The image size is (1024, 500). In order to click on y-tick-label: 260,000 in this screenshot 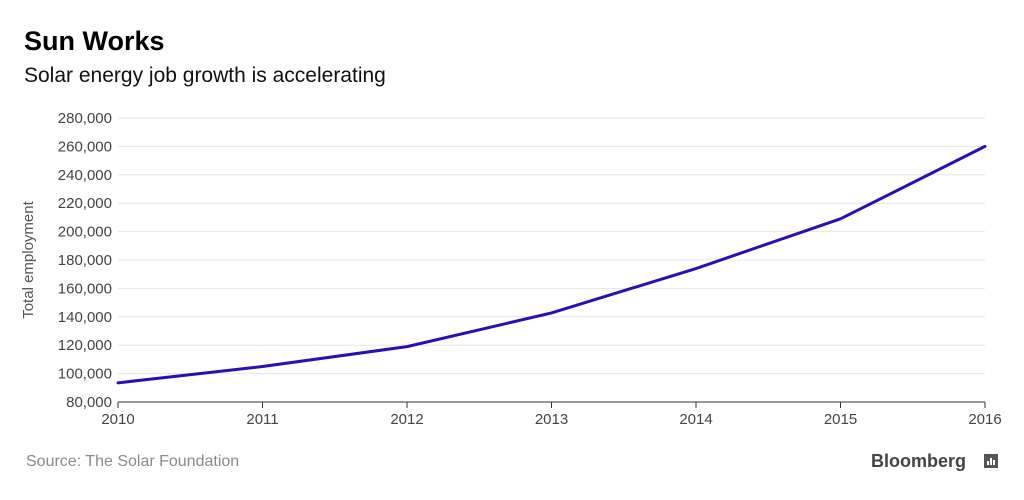, I will do `click(85, 146)`.